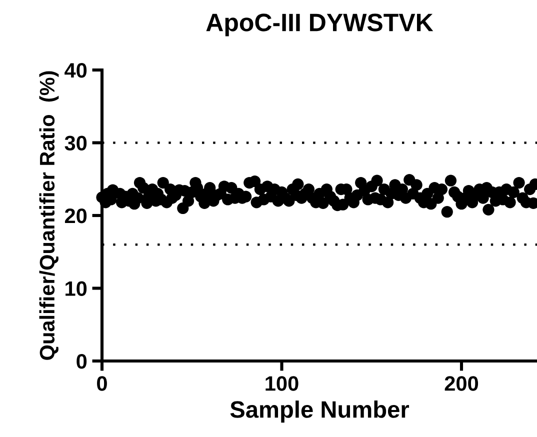 This screenshot has width=537, height=437. What do you see at coordinates (76, 288) in the screenshot?
I see `y-tick-label: 10` at bounding box center [76, 288].